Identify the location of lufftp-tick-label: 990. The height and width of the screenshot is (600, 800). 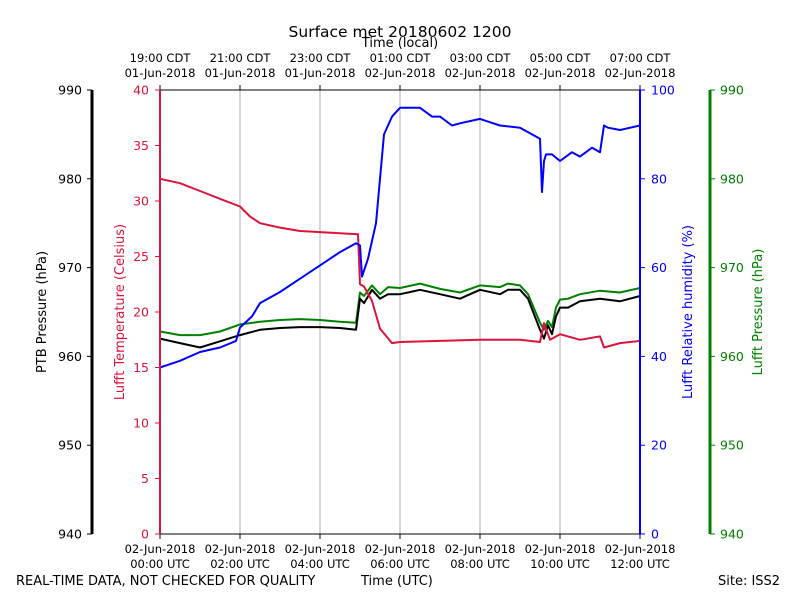
(732, 90).